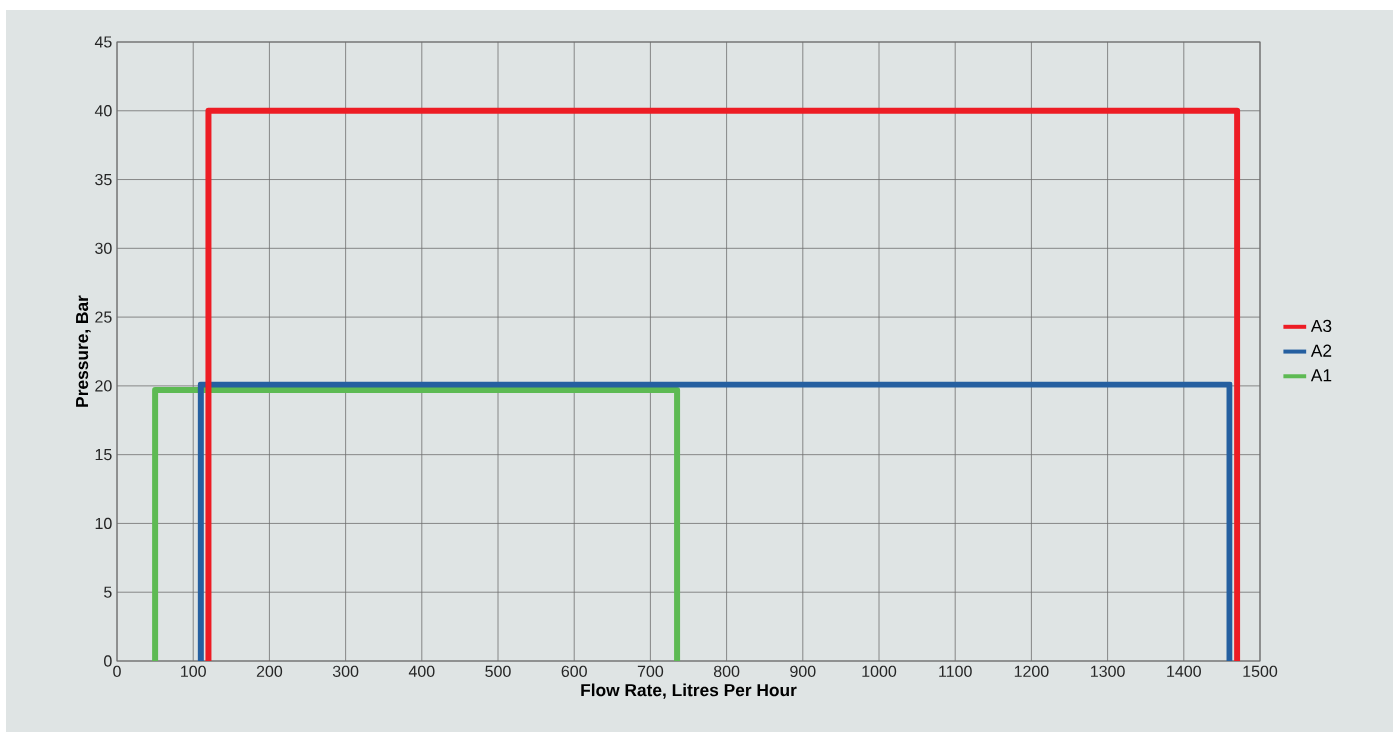 The image size is (1393, 732). What do you see at coordinates (1321, 326) in the screenshot?
I see `legend-label: A3` at bounding box center [1321, 326].